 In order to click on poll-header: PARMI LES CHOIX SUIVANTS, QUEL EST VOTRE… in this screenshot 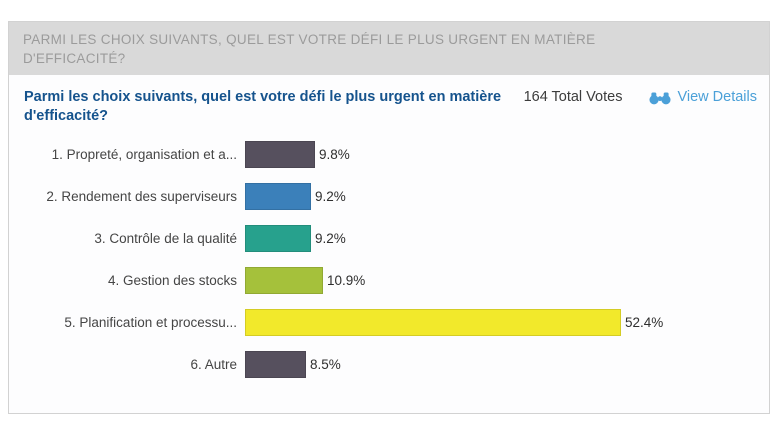, I will do `click(389, 48)`.